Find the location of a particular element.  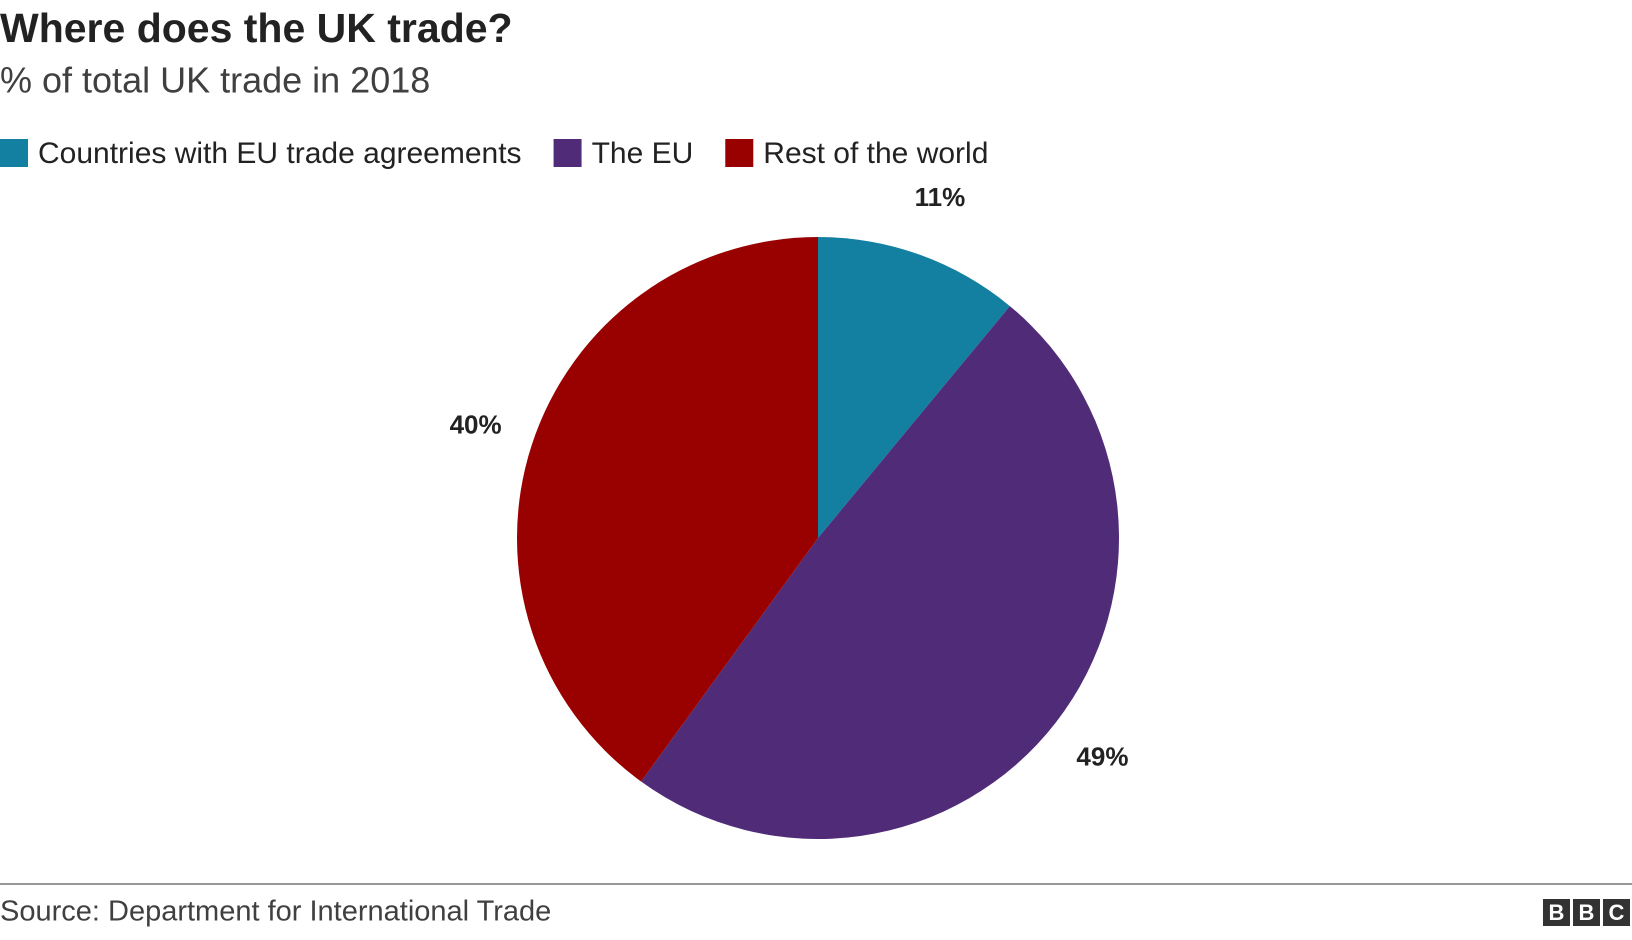

data-label: 11% is located at coordinates (940, 197).